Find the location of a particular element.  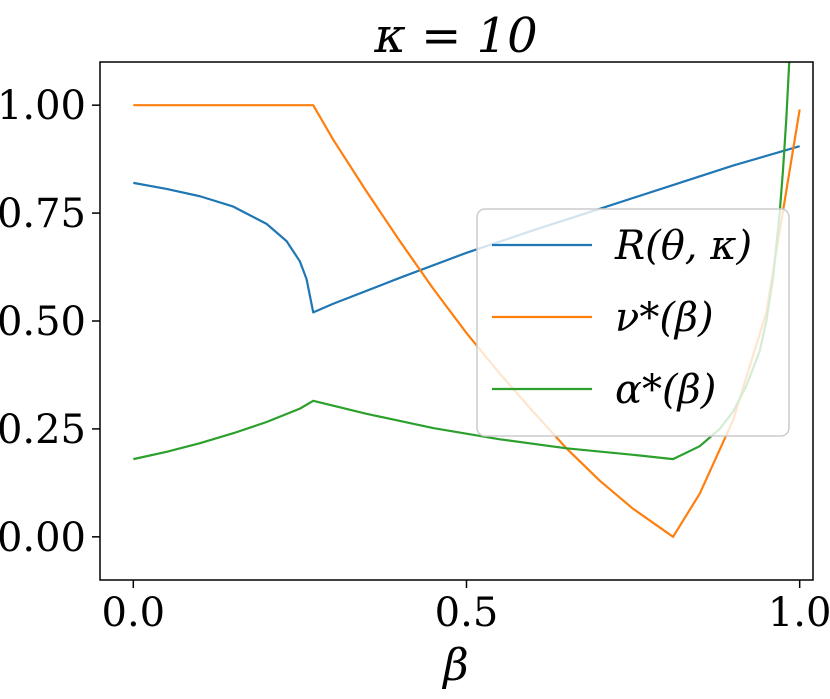

chart-title: κ = 10 is located at coordinates (455, 36).